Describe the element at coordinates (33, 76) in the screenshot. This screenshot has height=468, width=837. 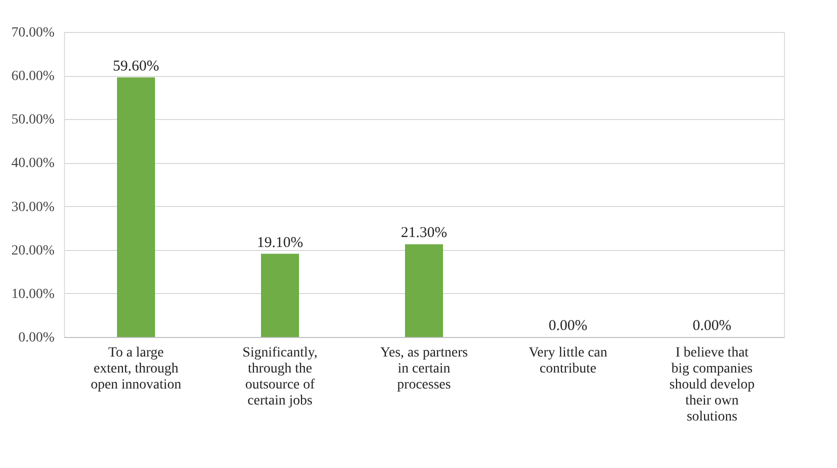
I see `y-tick-label: 60.00%` at that location.